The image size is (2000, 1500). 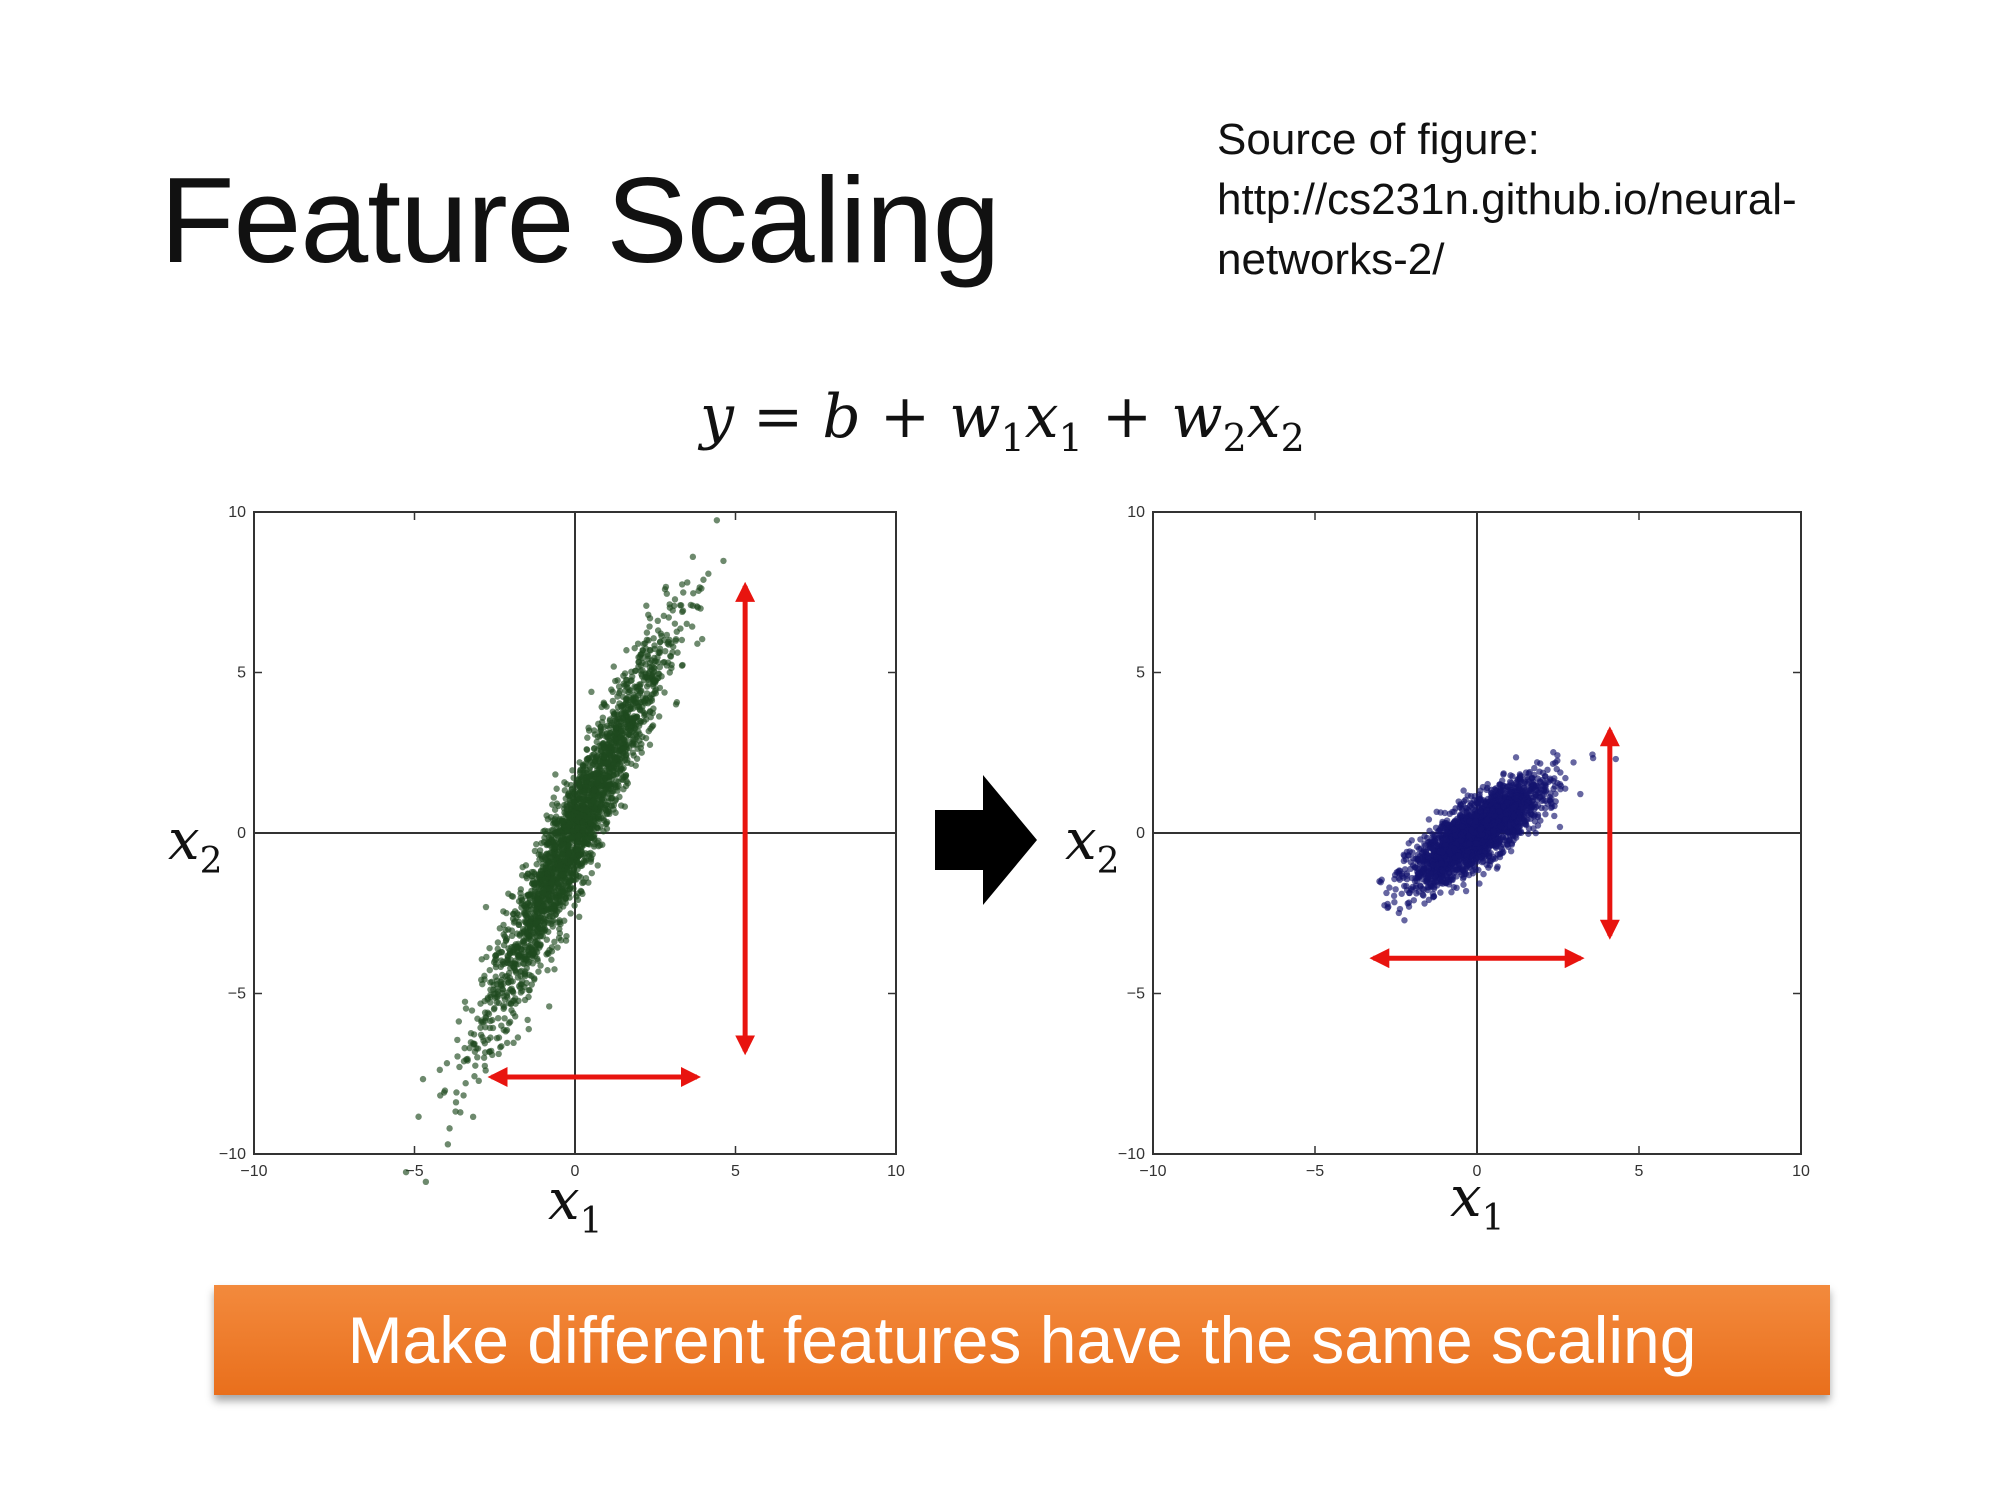 What do you see at coordinates (841, 417) in the screenshot?
I see `eq-bias: b` at bounding box center [841, 417].